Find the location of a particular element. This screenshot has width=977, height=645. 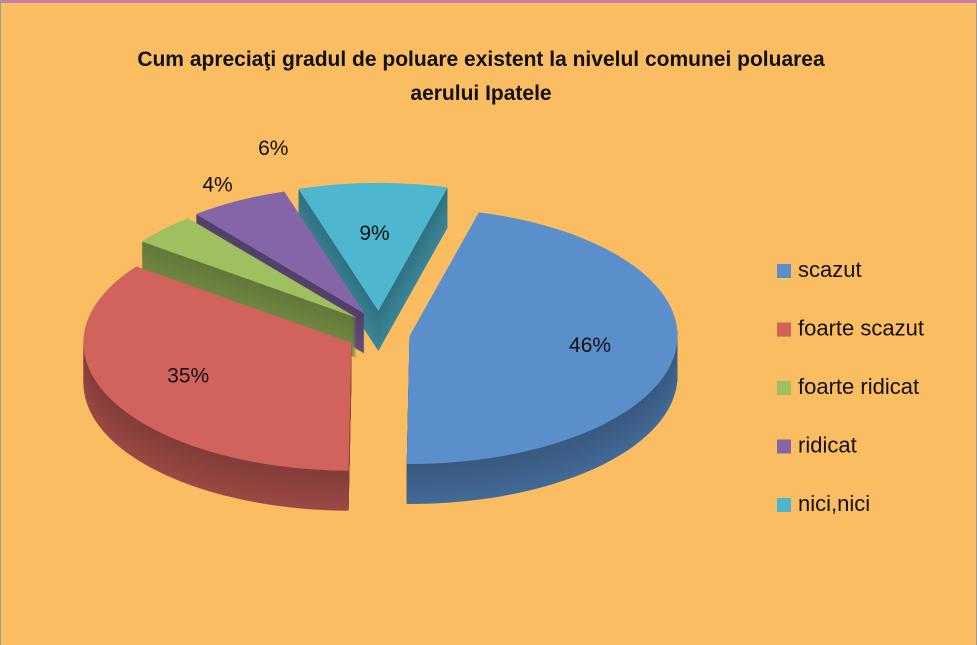

data-label: 35% is located at coordinates (188, 375).